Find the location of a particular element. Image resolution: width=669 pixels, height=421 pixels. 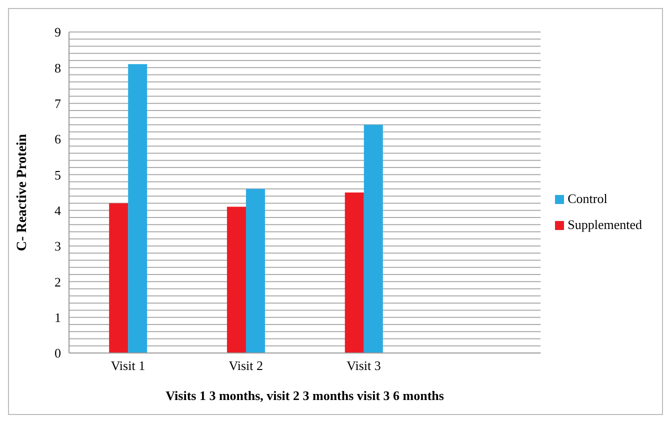

y-tick-label: 9 is located at coordinates (57, 32).